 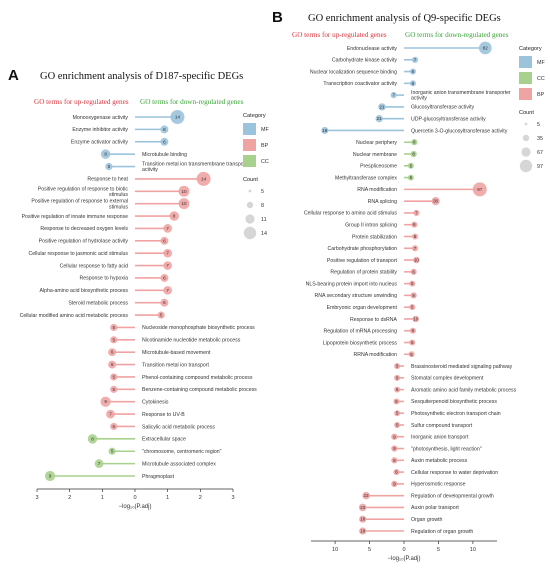 What do you see at coordinates (204, 178) in the screenshot?
I see `term-count-label: 14` at bounding box center [204, 178].